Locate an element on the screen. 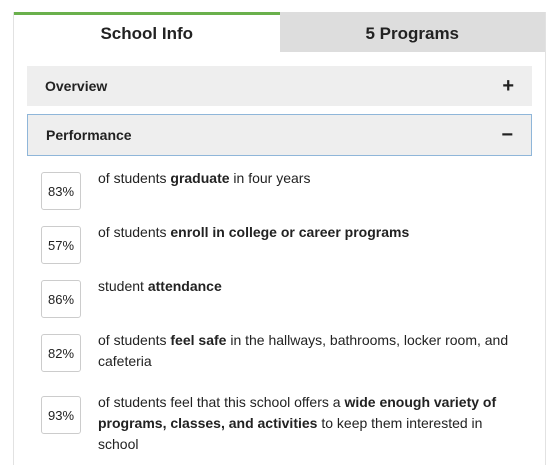  stat-description: student attendance is located at coordinates (160, 286).